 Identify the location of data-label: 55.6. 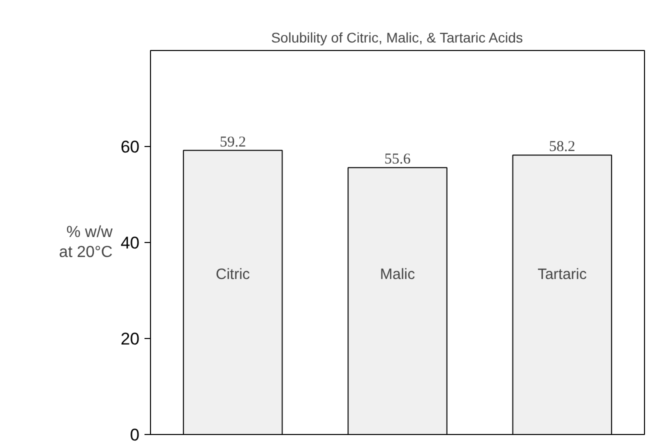
(398, 160).